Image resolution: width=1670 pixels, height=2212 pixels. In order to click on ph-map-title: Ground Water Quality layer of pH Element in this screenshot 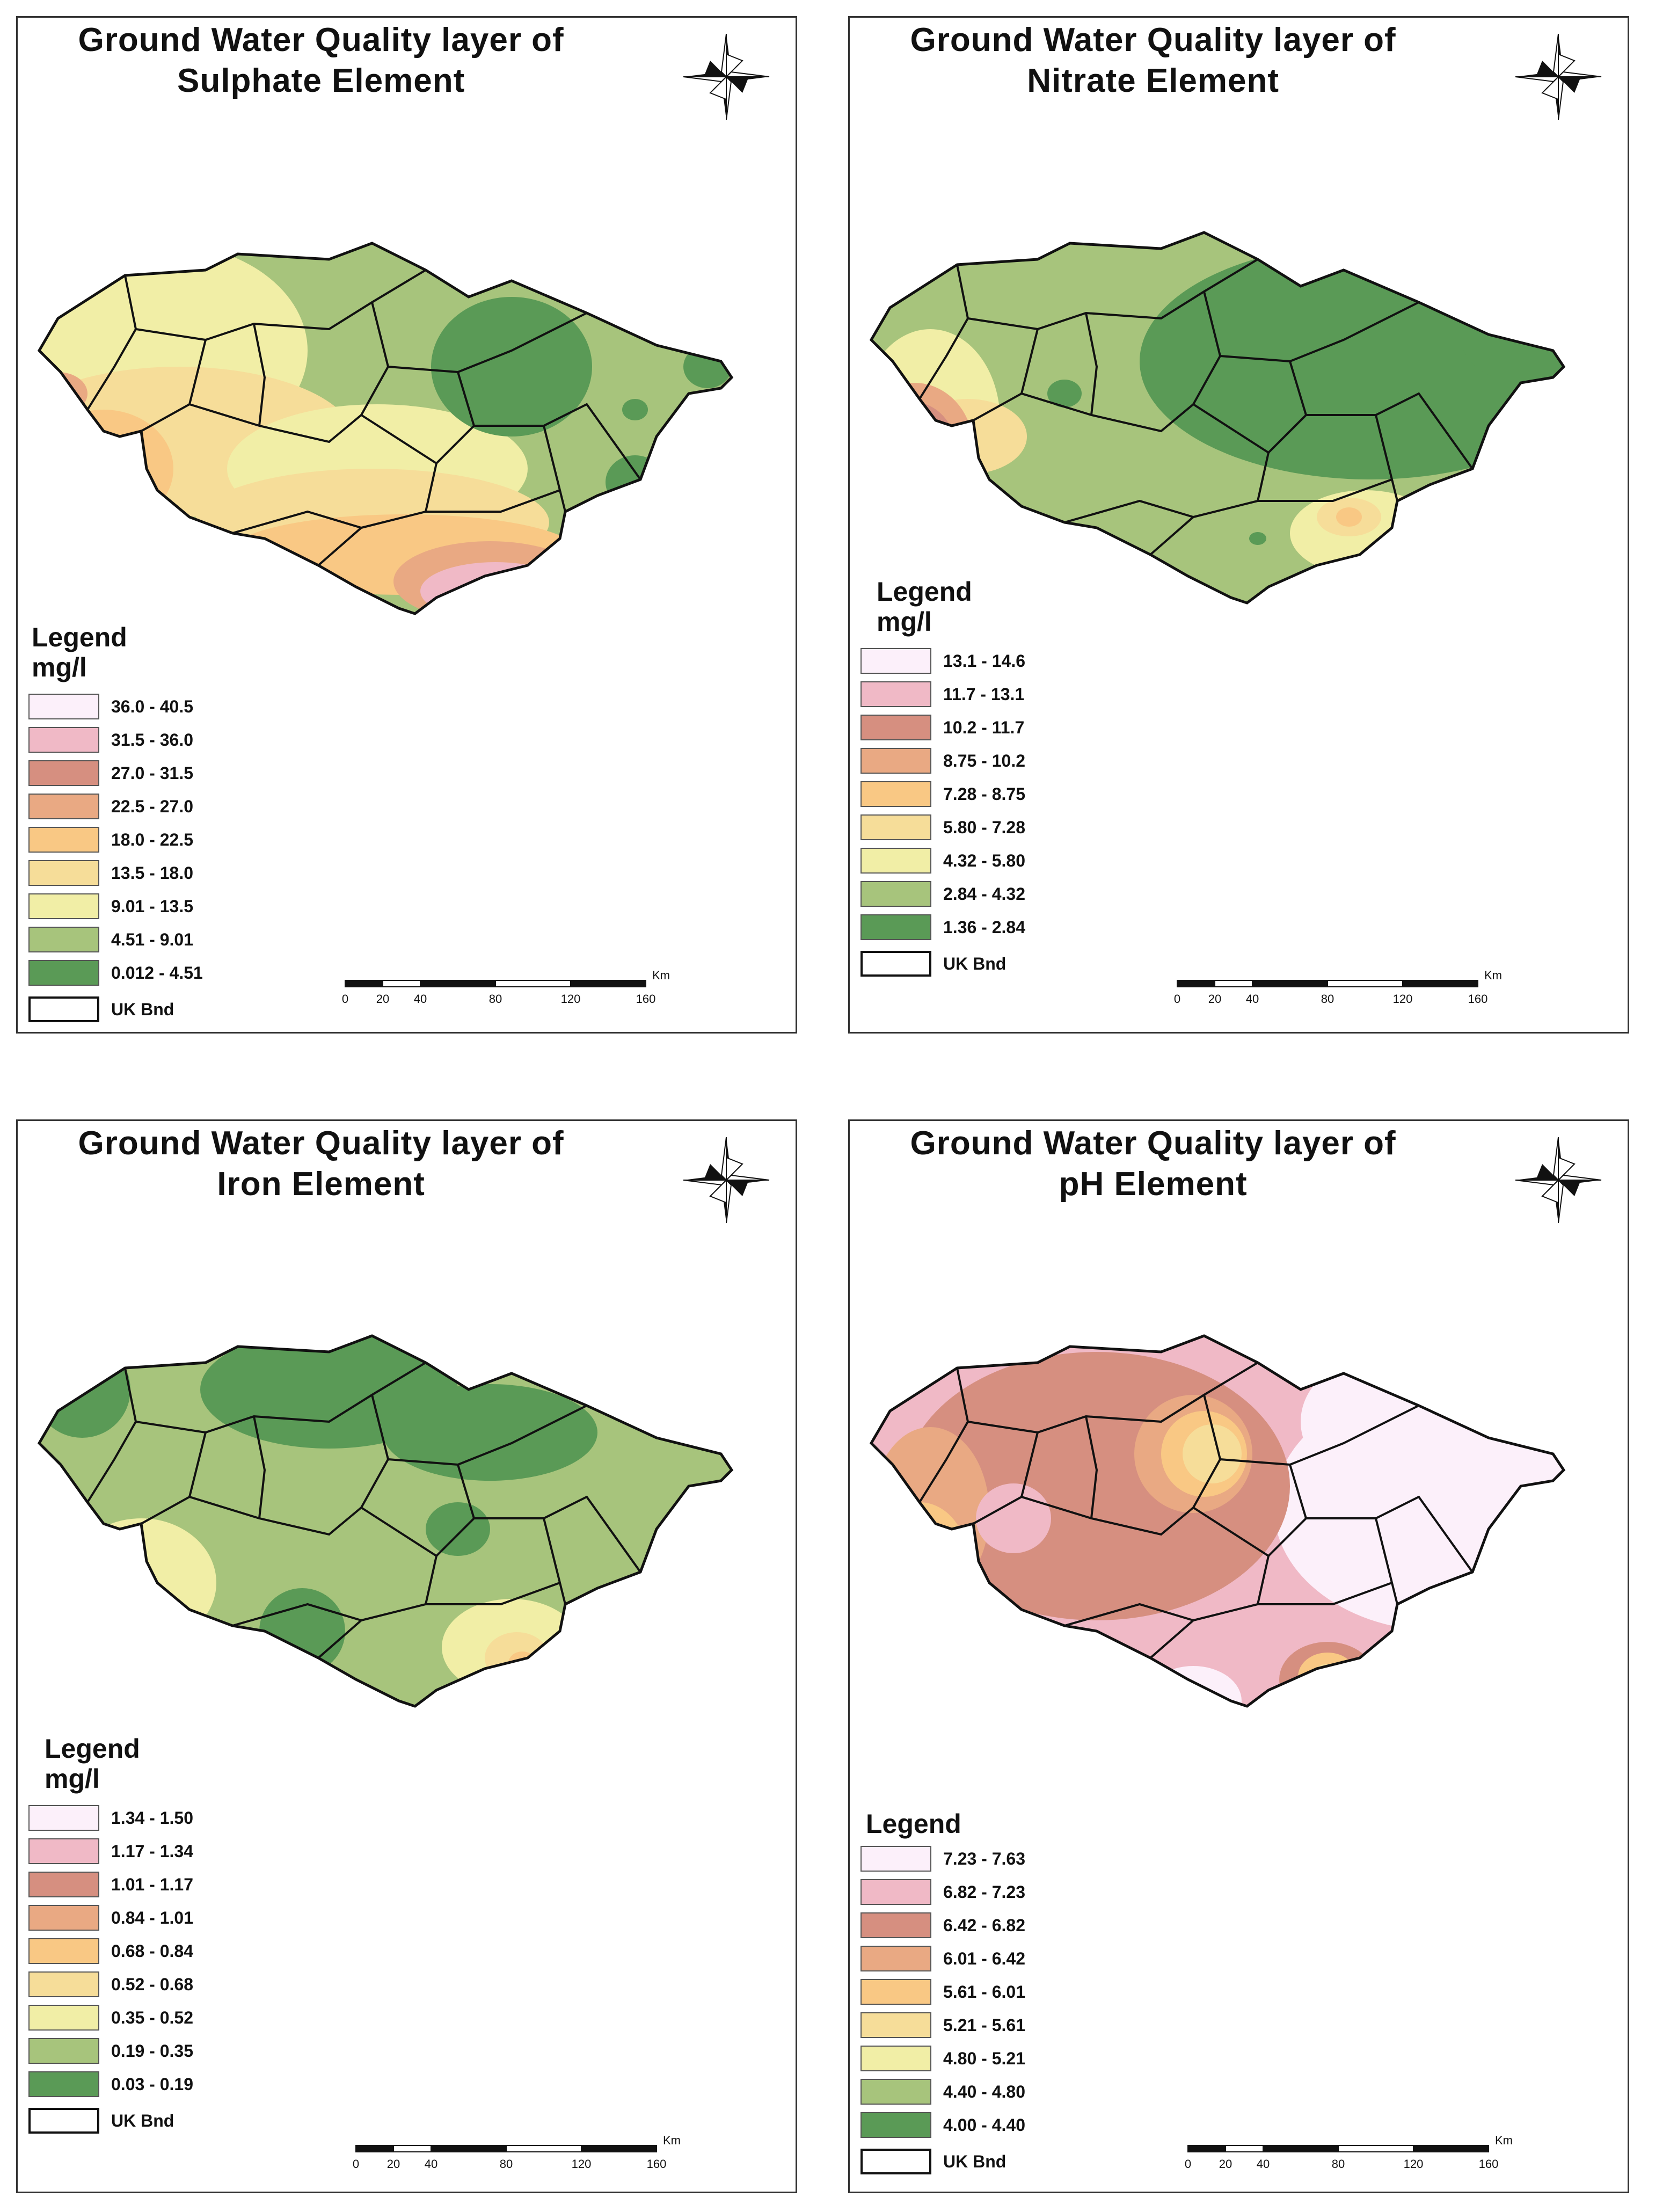, I will do `click(1153, 1164)`.